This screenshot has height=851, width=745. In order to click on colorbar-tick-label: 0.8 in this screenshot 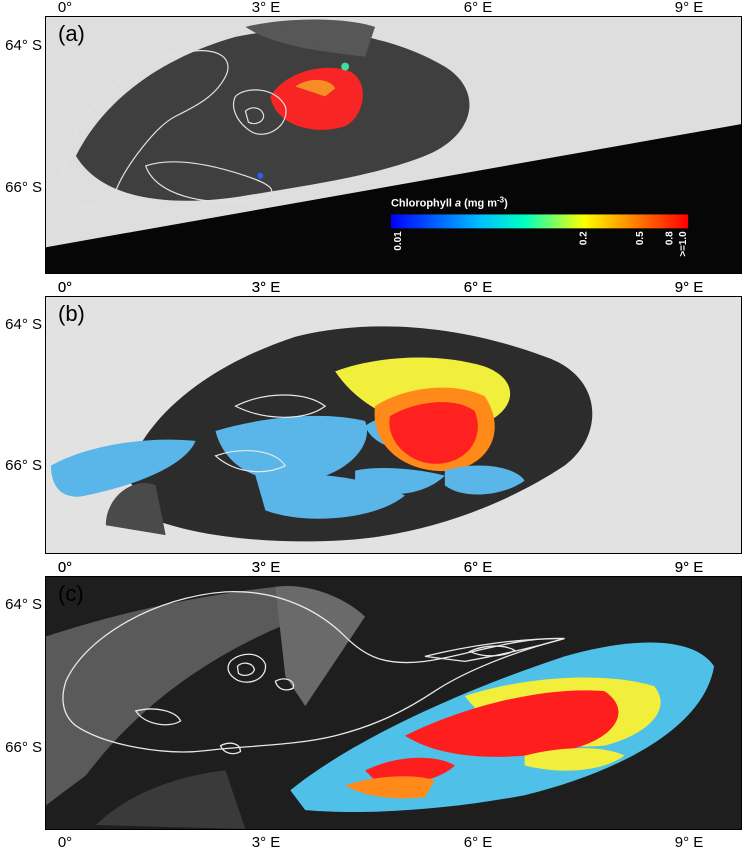, I will do `click(669, 238)`.